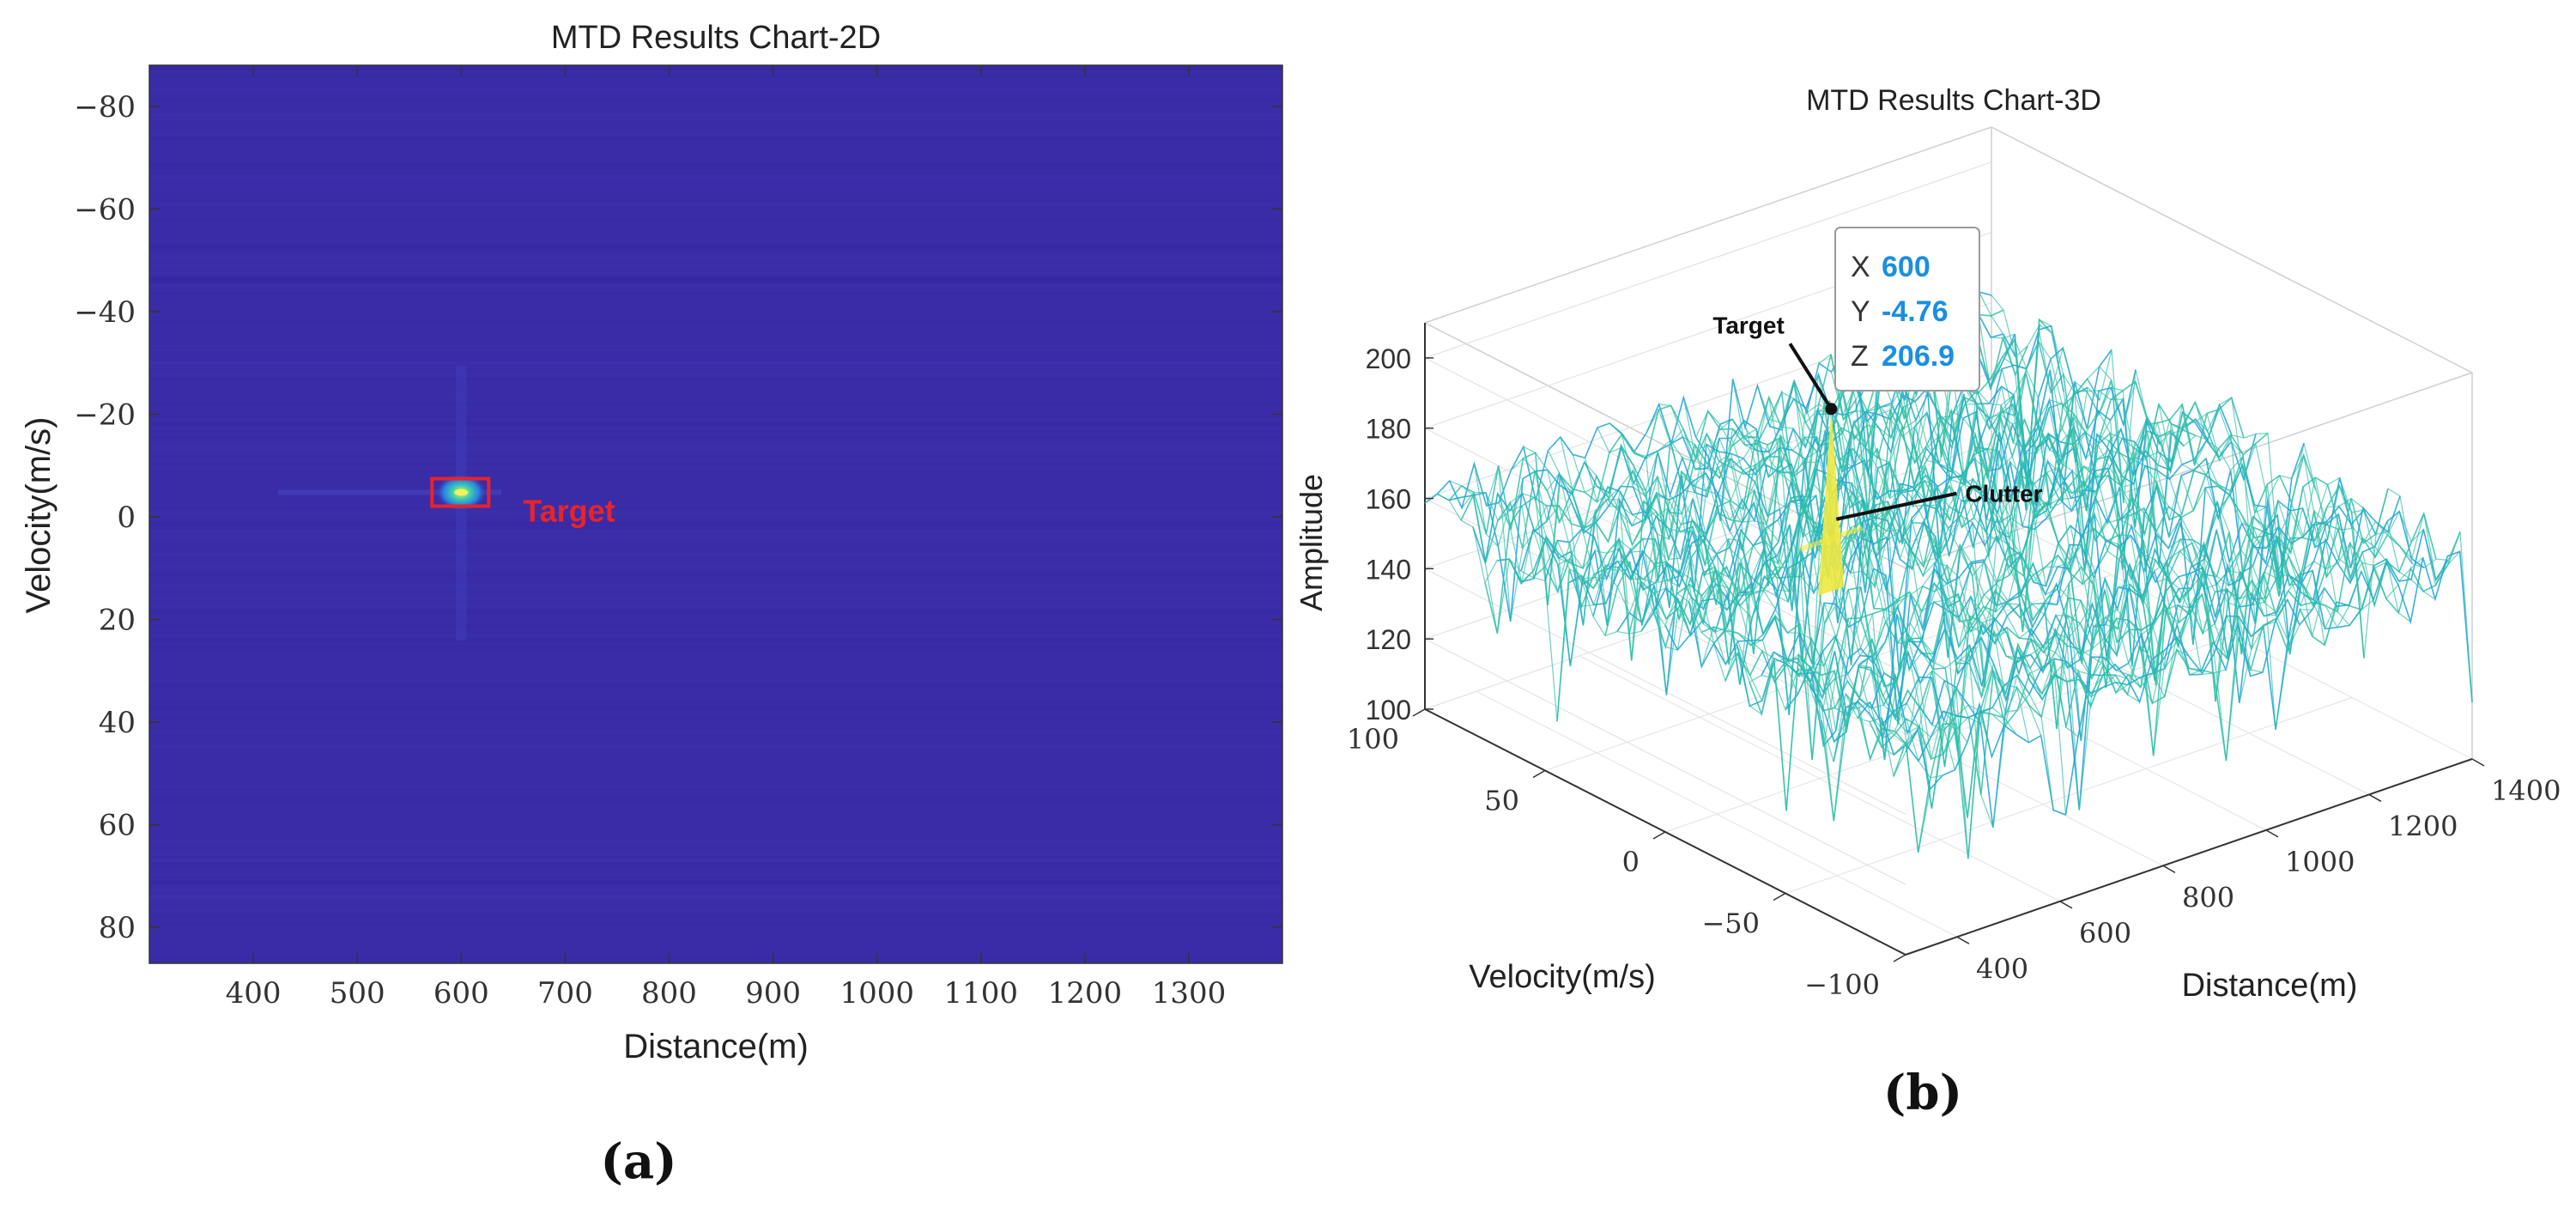  Describe the element at coordinates (2002, 968) in the screenshot. I see `x-tick-label-3d: 400` at that location.